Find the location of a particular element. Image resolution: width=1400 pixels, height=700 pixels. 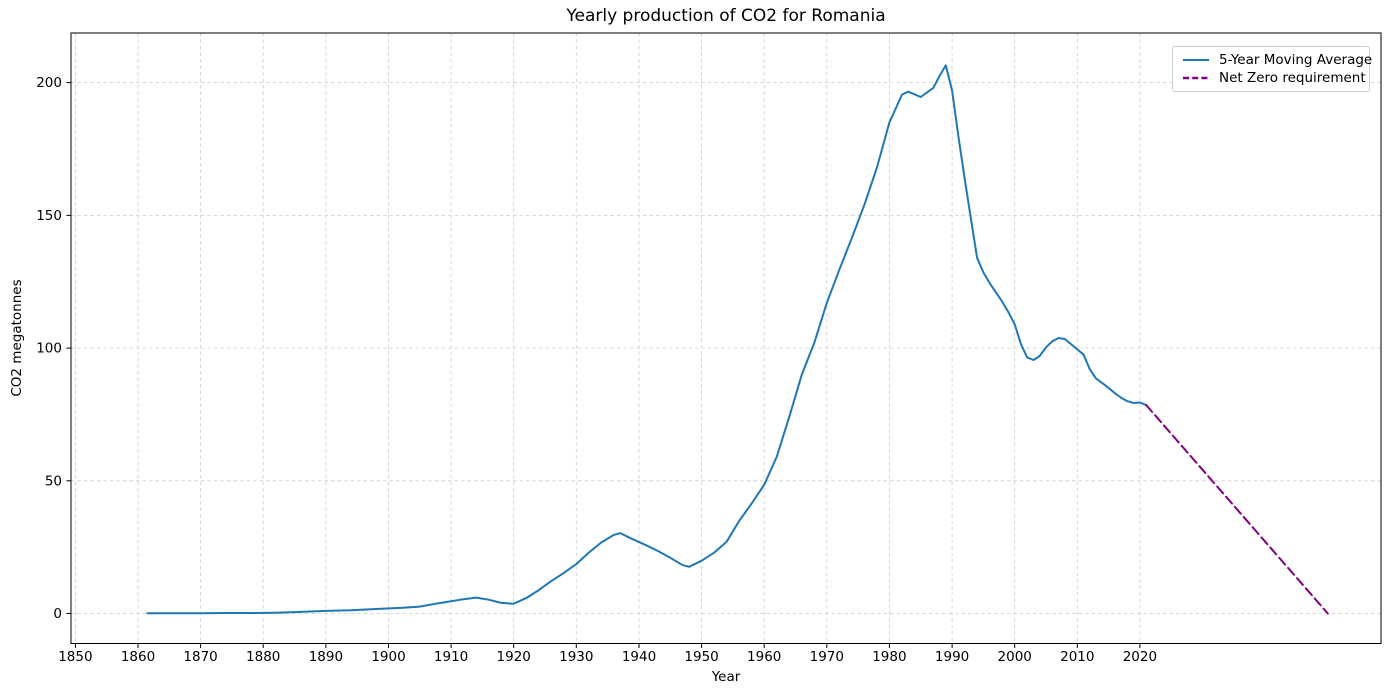

y-tick-label: 150 is located at coordinates (49, 216).